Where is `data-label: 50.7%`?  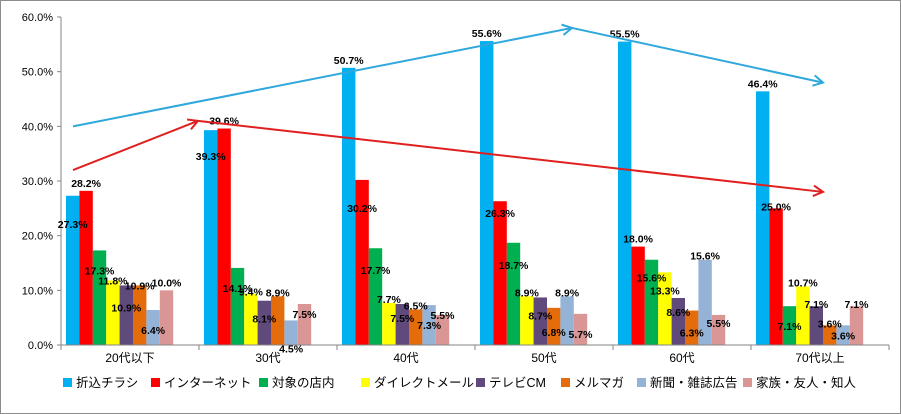
data-label: 50.7% is located at coordinates (349, 61).